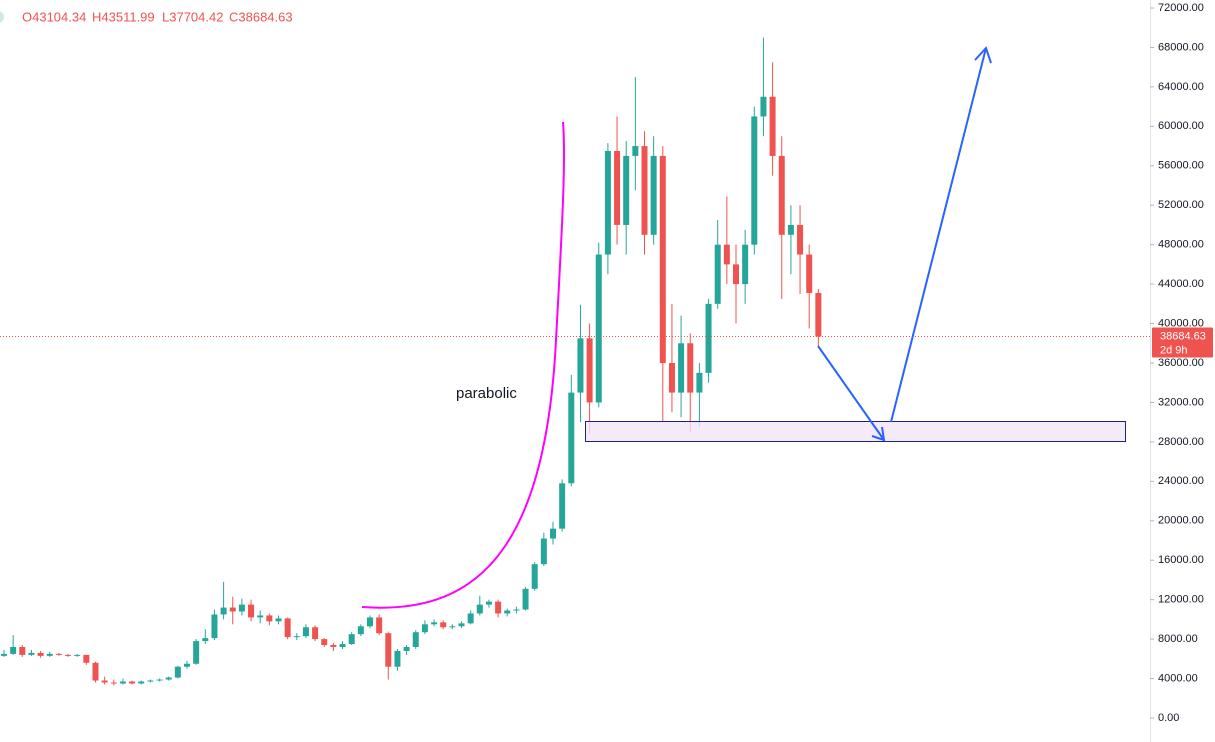  Describe the element at coordinates (1181, 205) in the screenshot. I see `y-tick-label: 52000.00` at that location.